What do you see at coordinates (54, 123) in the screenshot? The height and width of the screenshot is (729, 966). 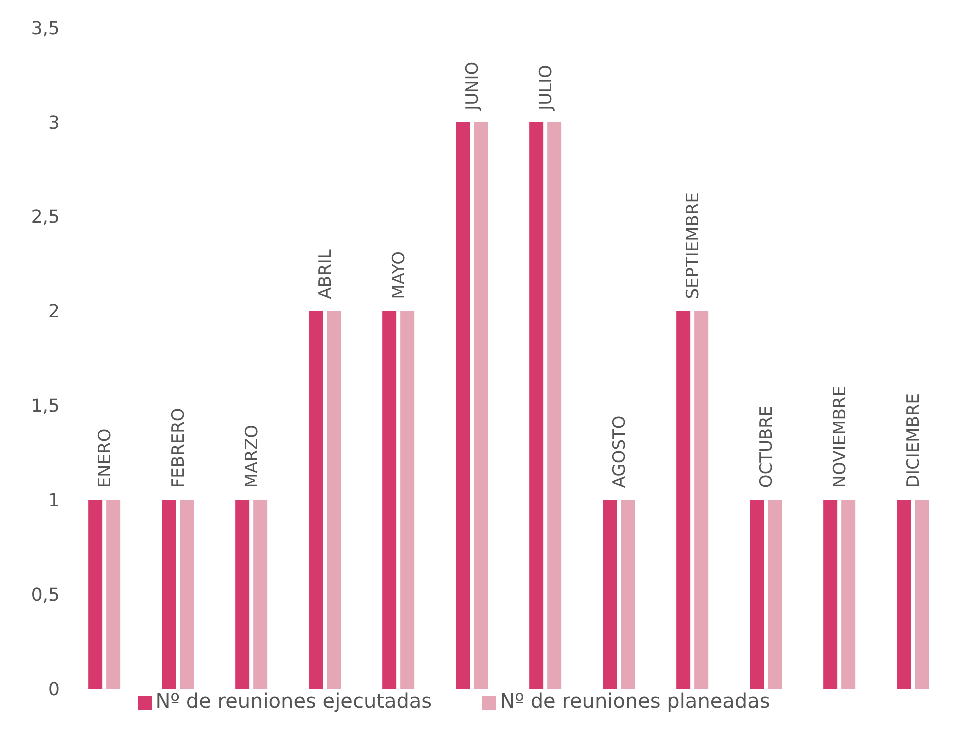 I see `y-tick-label: 3` at bounding box center [54, 123].